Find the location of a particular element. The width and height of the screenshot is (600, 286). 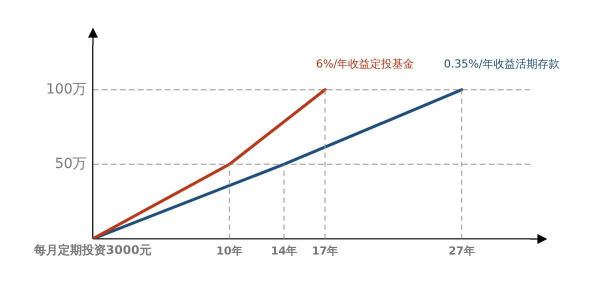

x-tick-label: 17年 is located at coordinates (325, 251).